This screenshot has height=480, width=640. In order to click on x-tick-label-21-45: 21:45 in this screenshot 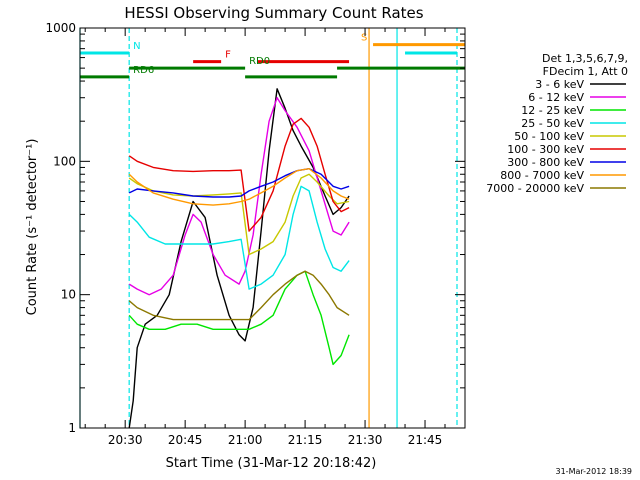, I will do `click(425, 440)`.